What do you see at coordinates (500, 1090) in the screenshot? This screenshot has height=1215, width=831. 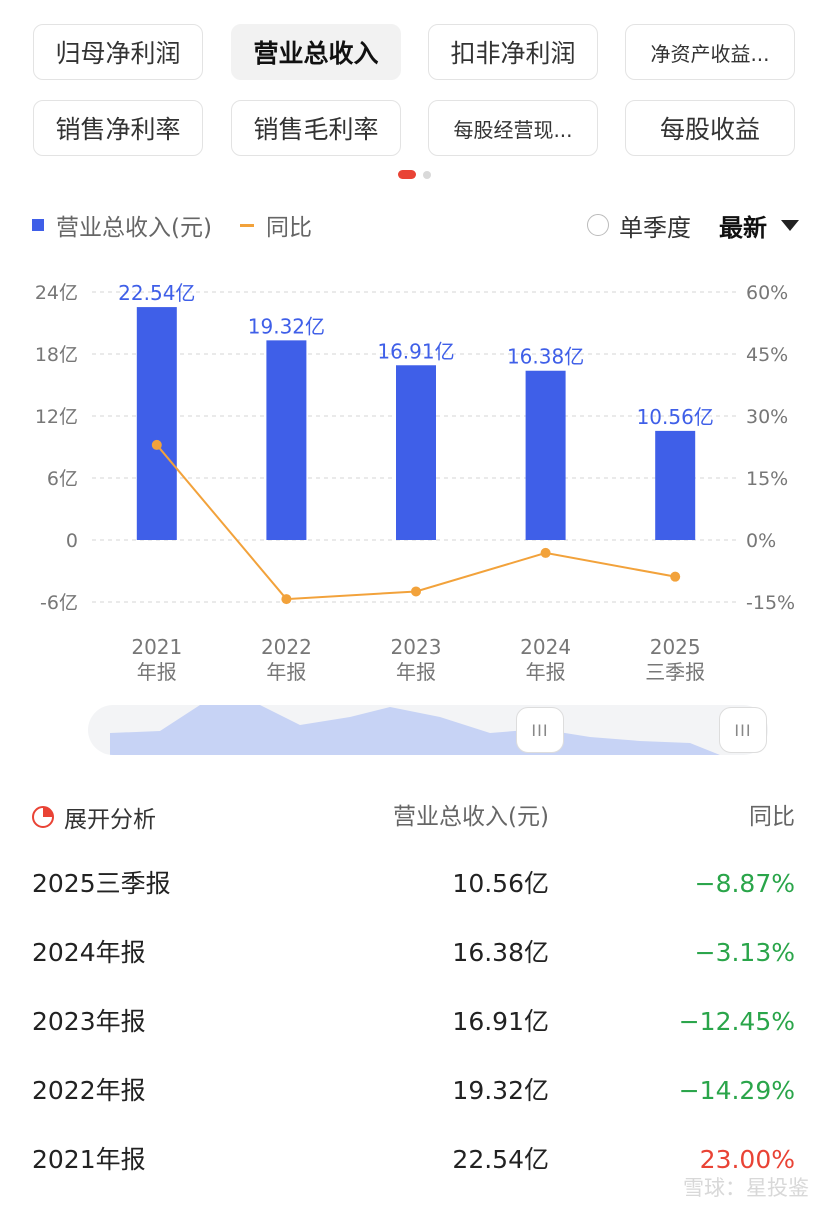 I see `revenue-cell: 19.32亿` at bounding box center [500, 1090].